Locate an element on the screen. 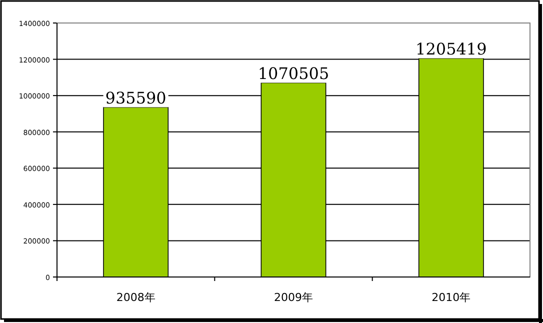  x-tick-label: 2009年 is located at coordinates (293, 297).